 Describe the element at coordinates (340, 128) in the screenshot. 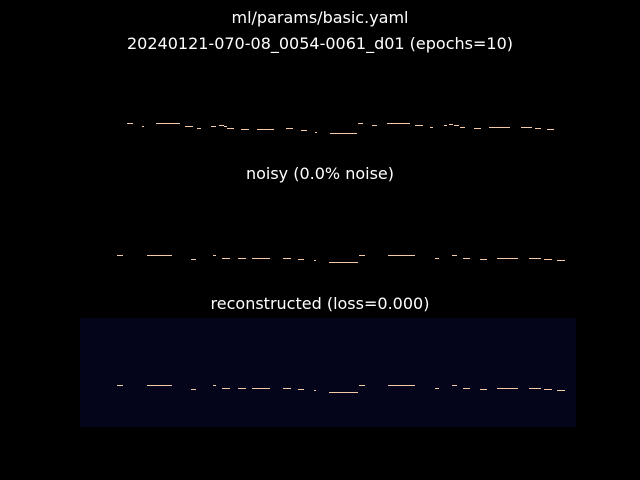

I see `original-piano-roll` at that location.